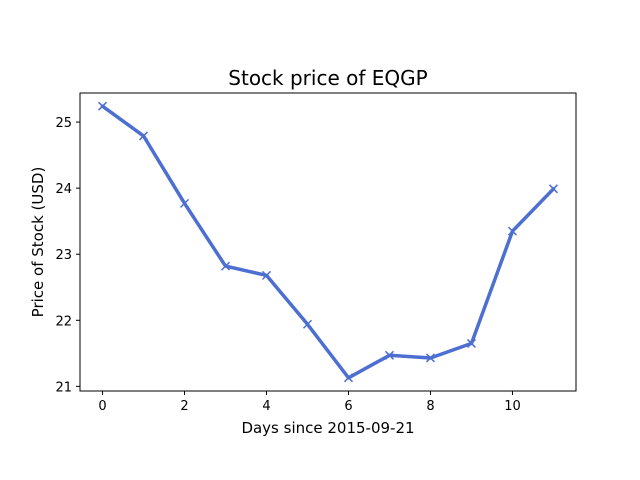 The width and height of the screenshot is (640, 480). Describe the element at coordinates (63, 123) in the screenshot. I see `y-tick-label: 25` at that location.